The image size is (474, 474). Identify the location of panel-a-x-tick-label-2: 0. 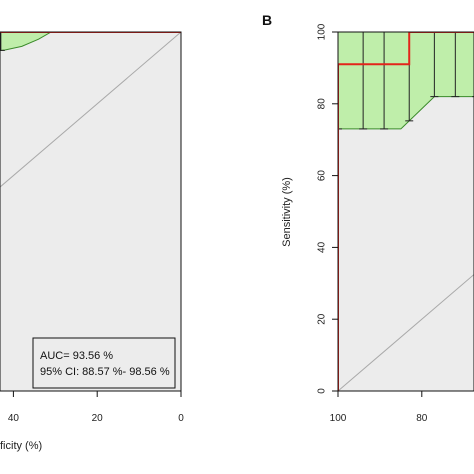
(181, 418).